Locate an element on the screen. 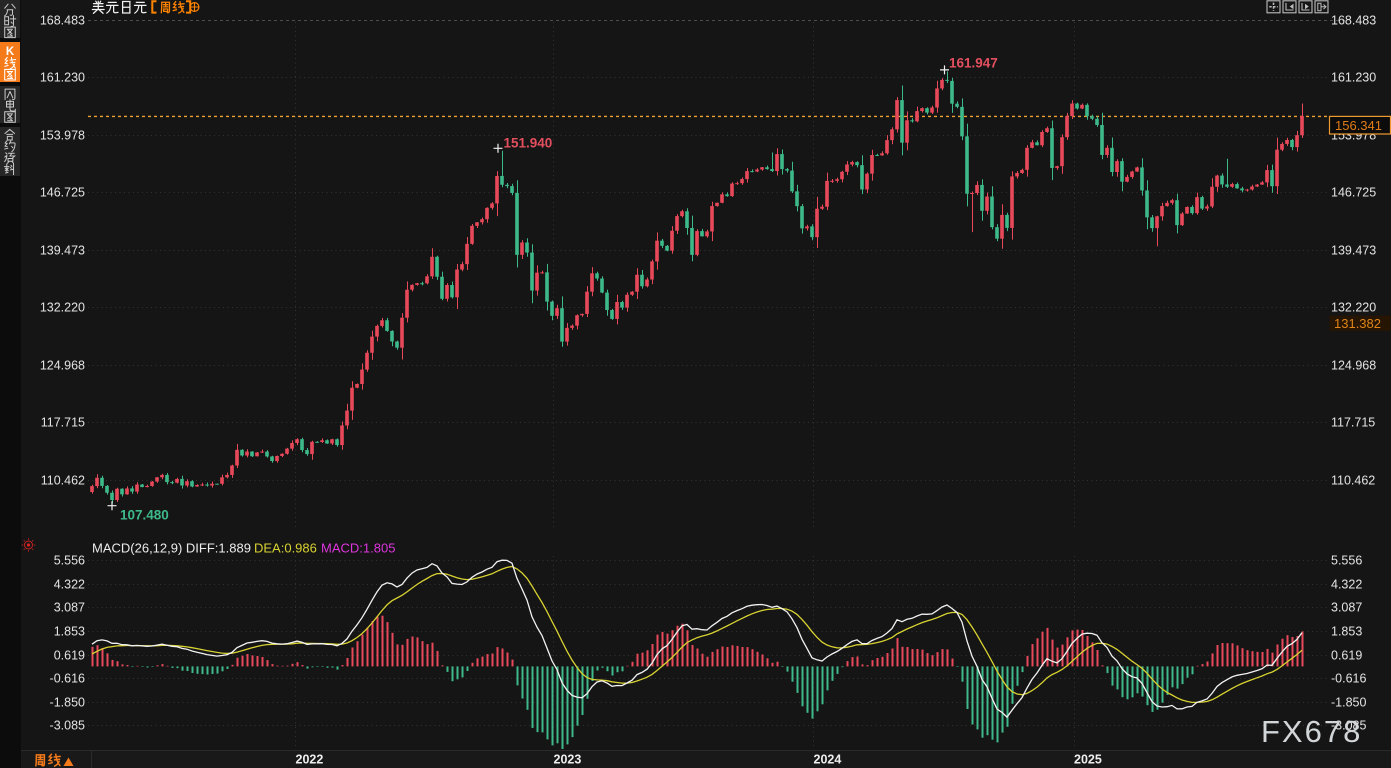 This screenshot has width=1391, height=768. svg-text: 161.947 is located at coordinates (973, 62).